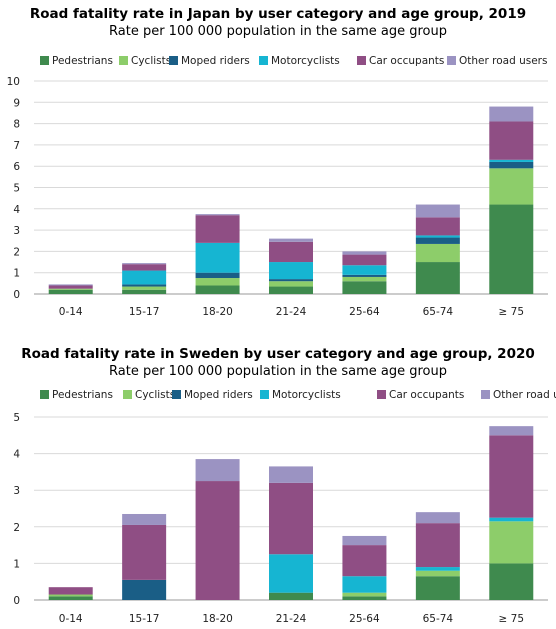 This screenshot has width=556, height=629. I want to click on y-tick-label: 6, so click(16, 167).